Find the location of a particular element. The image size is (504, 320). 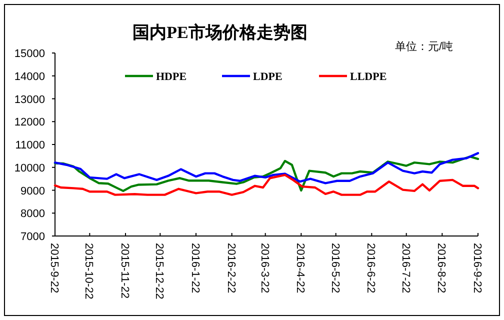

x-tick-label: 2016-4-22 is located at coordinates (300, 268).